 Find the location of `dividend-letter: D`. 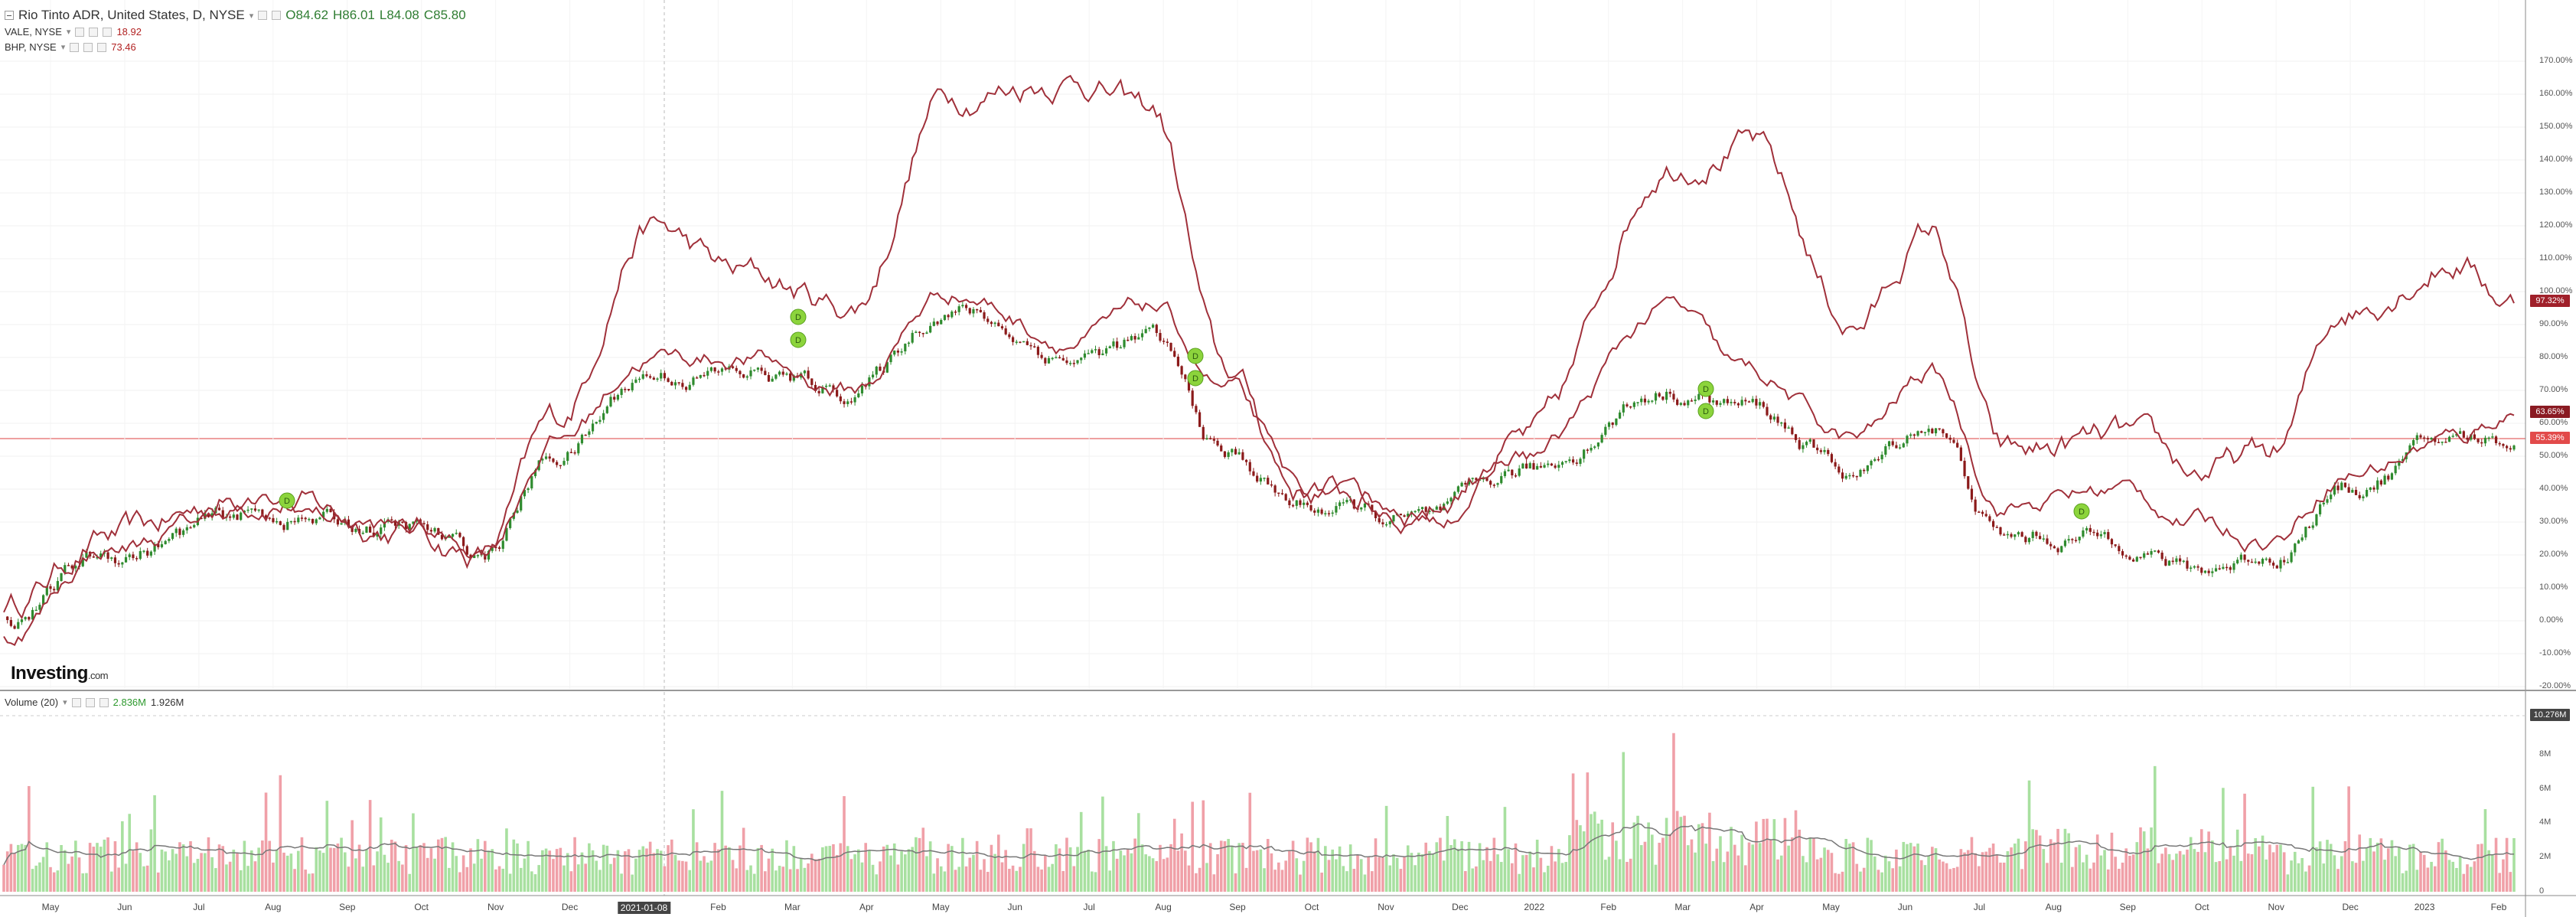

dividend-letter: D is located at coordinates (1706, 390).